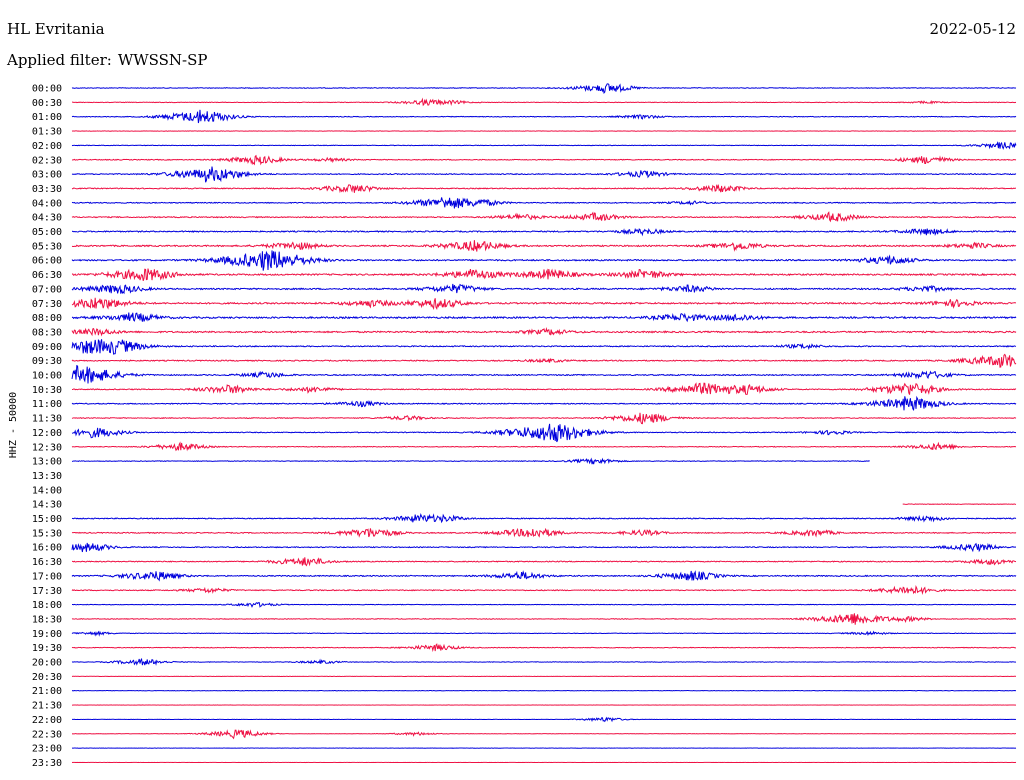  I want to click on row-time-label: 22:00, so click(47, 720).